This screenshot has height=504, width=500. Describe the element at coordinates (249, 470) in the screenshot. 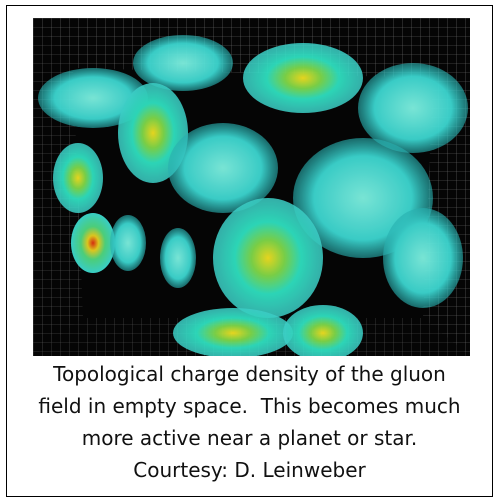

I see `caption-line: Courtesy: D. Leinweber` at that location.